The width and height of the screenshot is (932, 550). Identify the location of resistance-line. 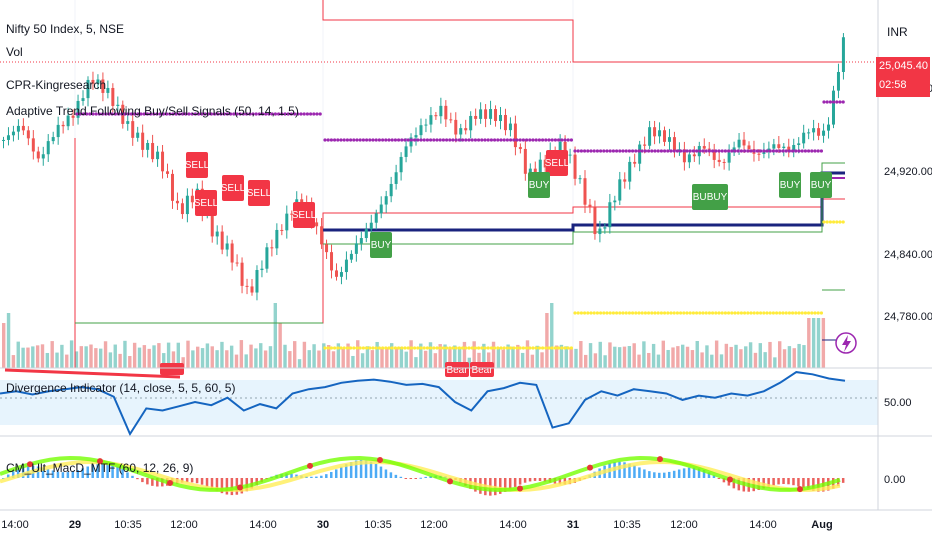
(583, 31).